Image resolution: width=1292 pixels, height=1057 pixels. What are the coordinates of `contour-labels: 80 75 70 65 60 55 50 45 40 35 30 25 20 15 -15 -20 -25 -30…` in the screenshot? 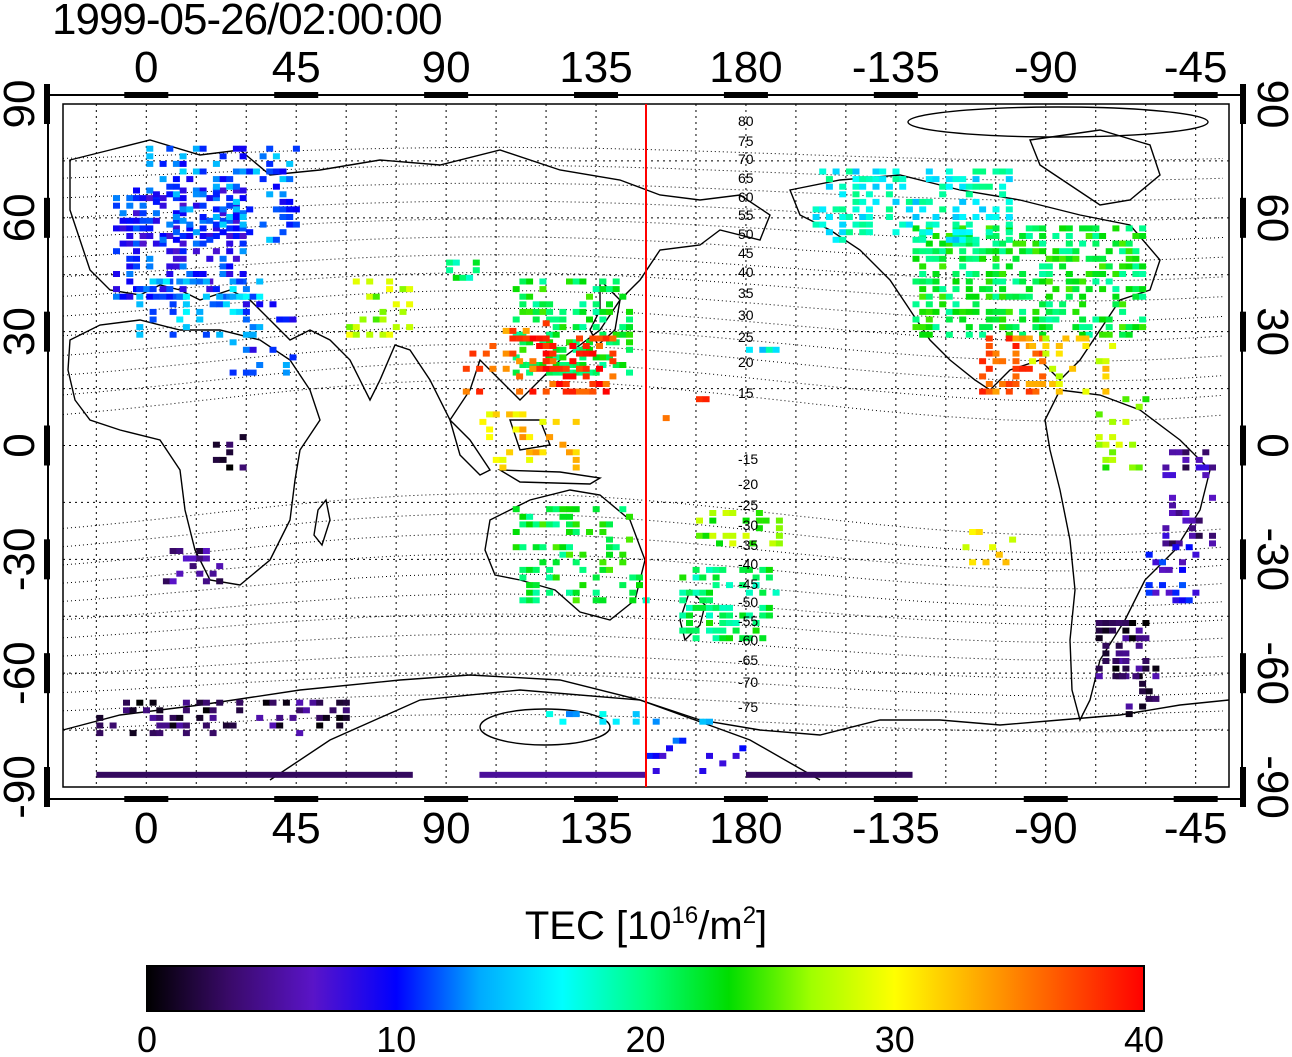 It's located at (748, 414).